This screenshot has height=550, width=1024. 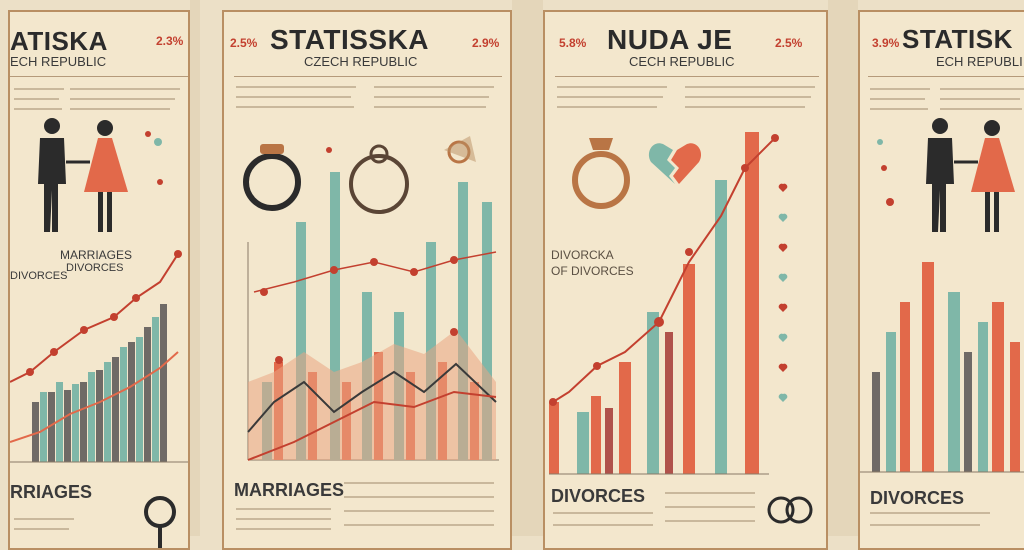 What do you see at coordinates (789, 43) in the screenshot?
I see `panel-3-pct-right: 2.5%` at bounding box center [789, 43].